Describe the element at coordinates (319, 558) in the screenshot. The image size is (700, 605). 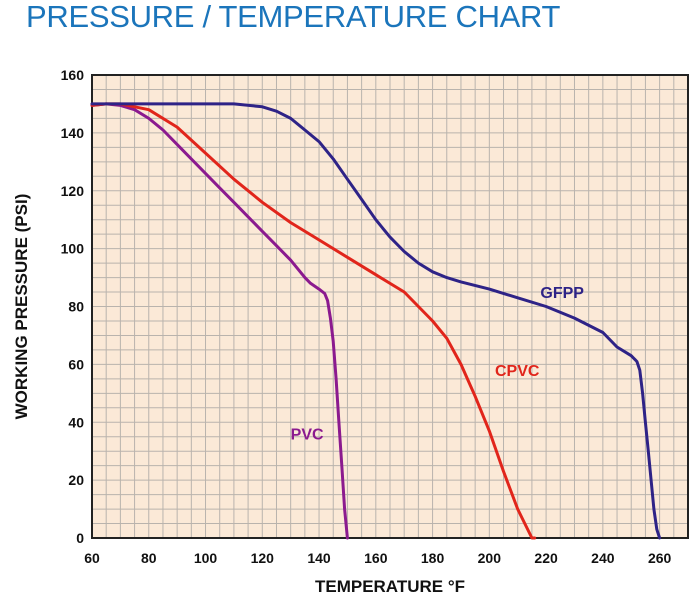
I see `x-tick-label: 140` at that location.